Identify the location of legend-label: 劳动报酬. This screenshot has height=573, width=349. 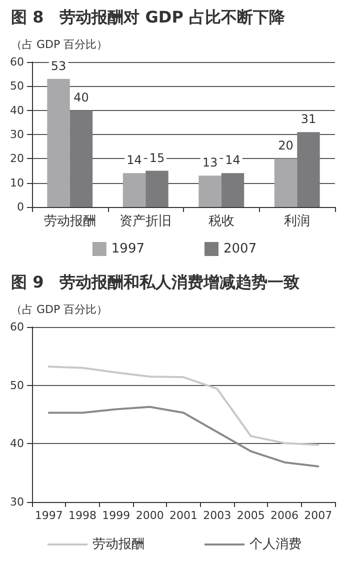
(118, 544).